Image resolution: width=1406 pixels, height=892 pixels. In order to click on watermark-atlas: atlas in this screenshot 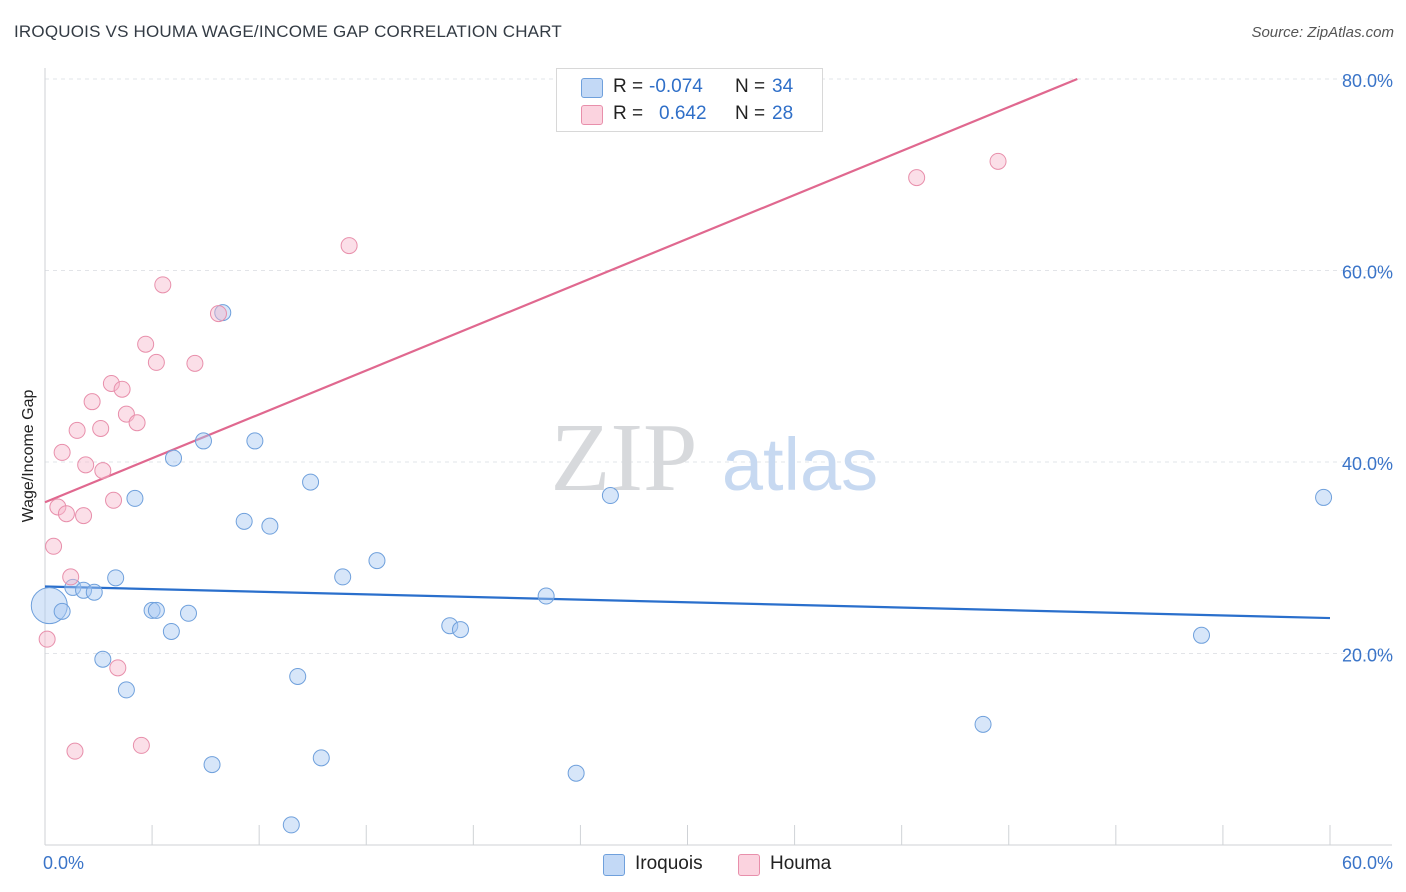, I will do `click(800, 464)`.